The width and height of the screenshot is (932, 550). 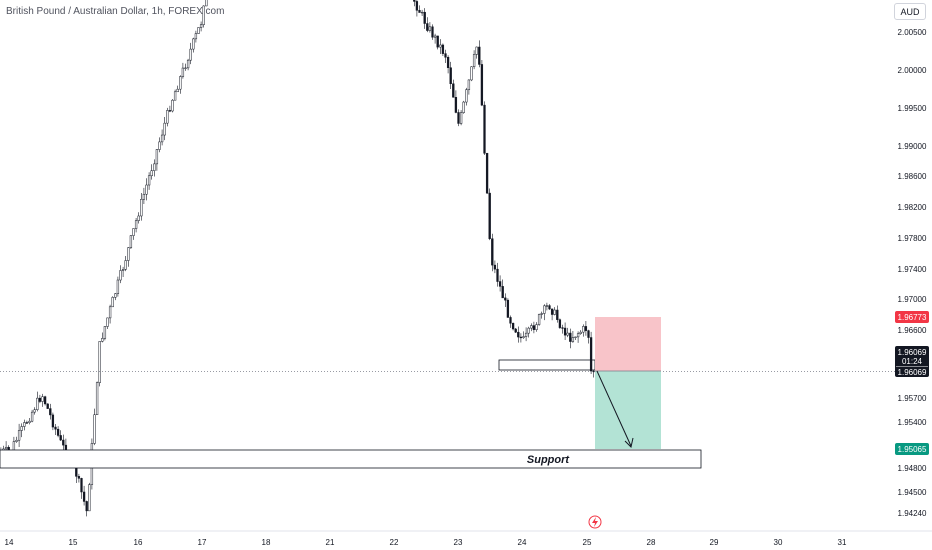 I want to click on x-tick-label: 25, so click(x=587, y=542).